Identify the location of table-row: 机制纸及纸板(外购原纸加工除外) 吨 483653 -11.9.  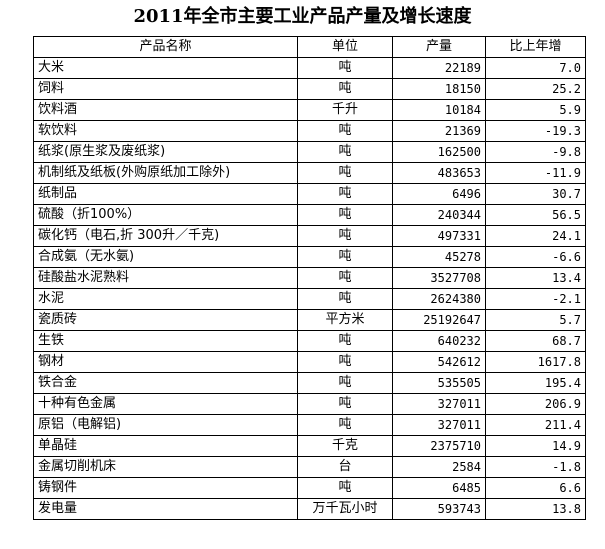
(309, 173).